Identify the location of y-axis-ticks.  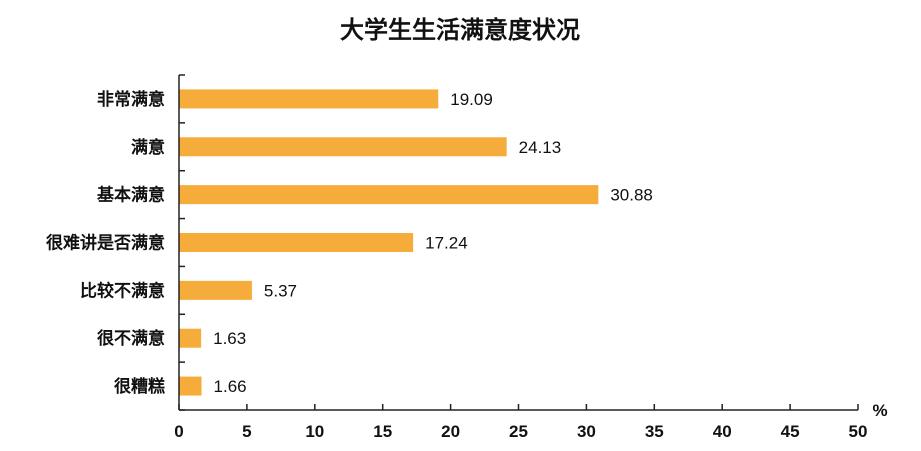
(182, 242).